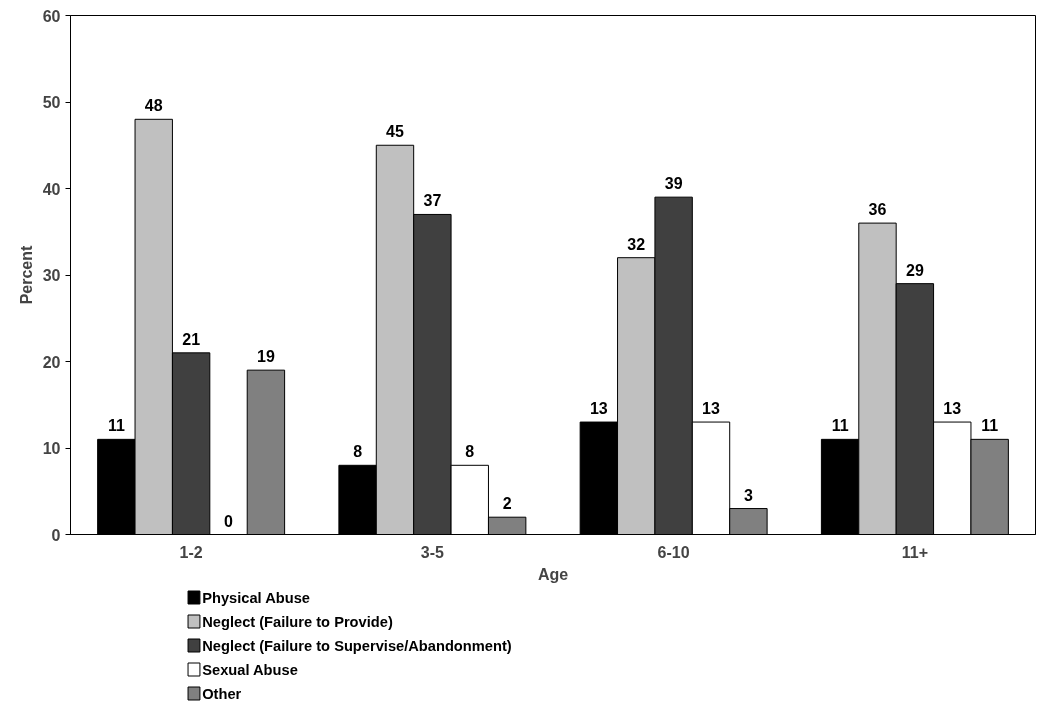  What do you see at coordinates (297, 621) in the screenshot?
I see `legend-label: Neglect (Failure to Provide)` at bounding box center [297, 621].